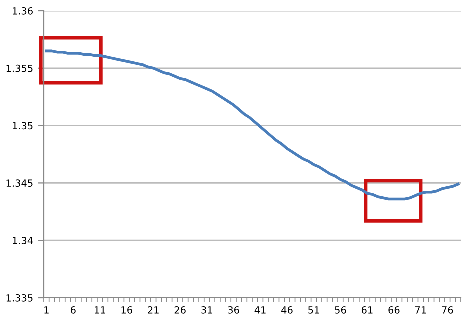 The image size is (474, 331). What do you see at coordinates (340, 310) in the screenshot?
I see `x-tick-label: 56` at bounding box center [340, 310].